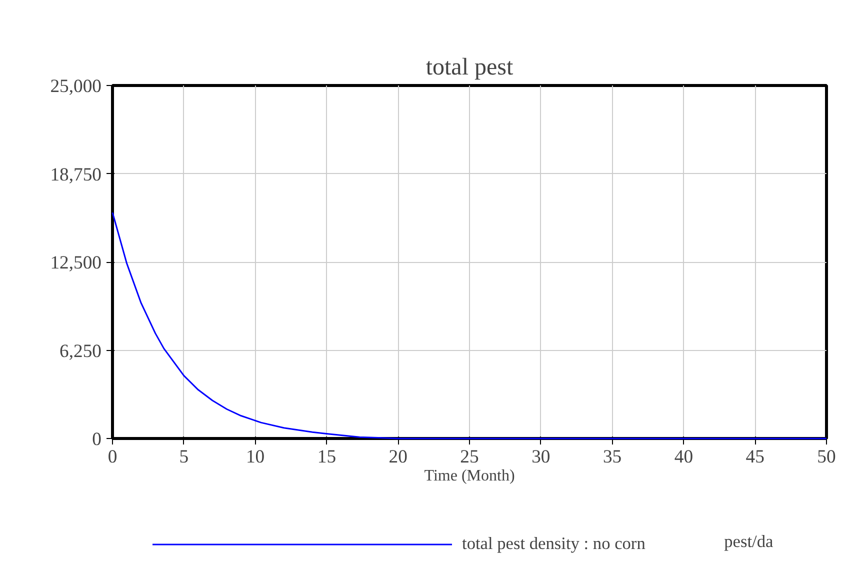  What do you see at coordinates (76, 263) in the screenshot?
I see `y-tick-label: 12,500` at bounding box center [76, 263].